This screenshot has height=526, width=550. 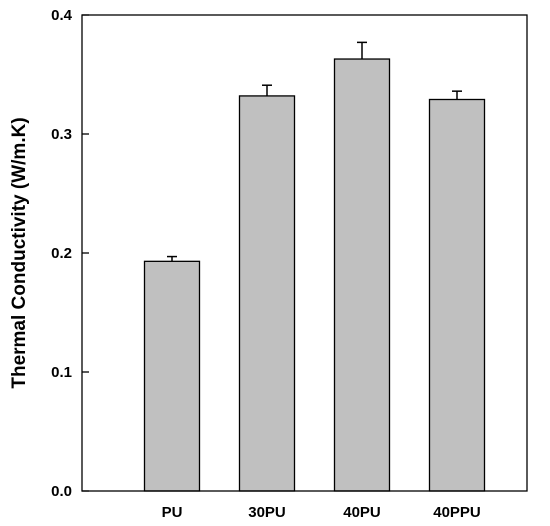 What do you see at coordinates (61, 253) in the screenshot?
I see `y-tick-label: 0.2` at bounding box center [61, 253].